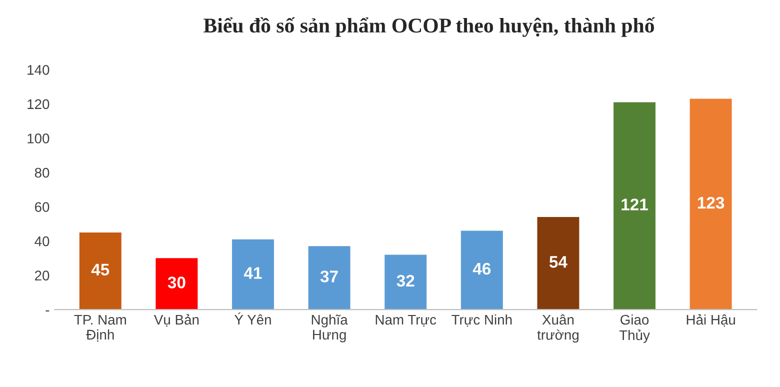  I want to click on x-tick-label: Xuân trường, so click(557, 328).